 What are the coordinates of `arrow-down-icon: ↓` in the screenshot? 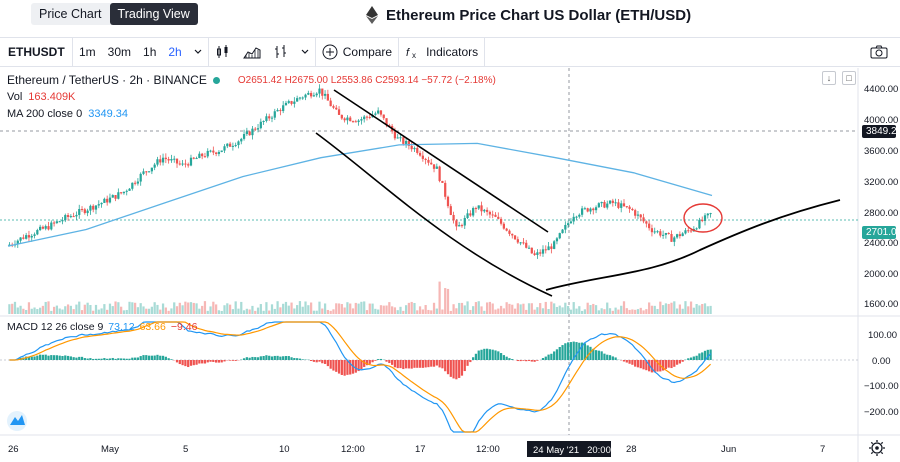 It's located at (829, 78).